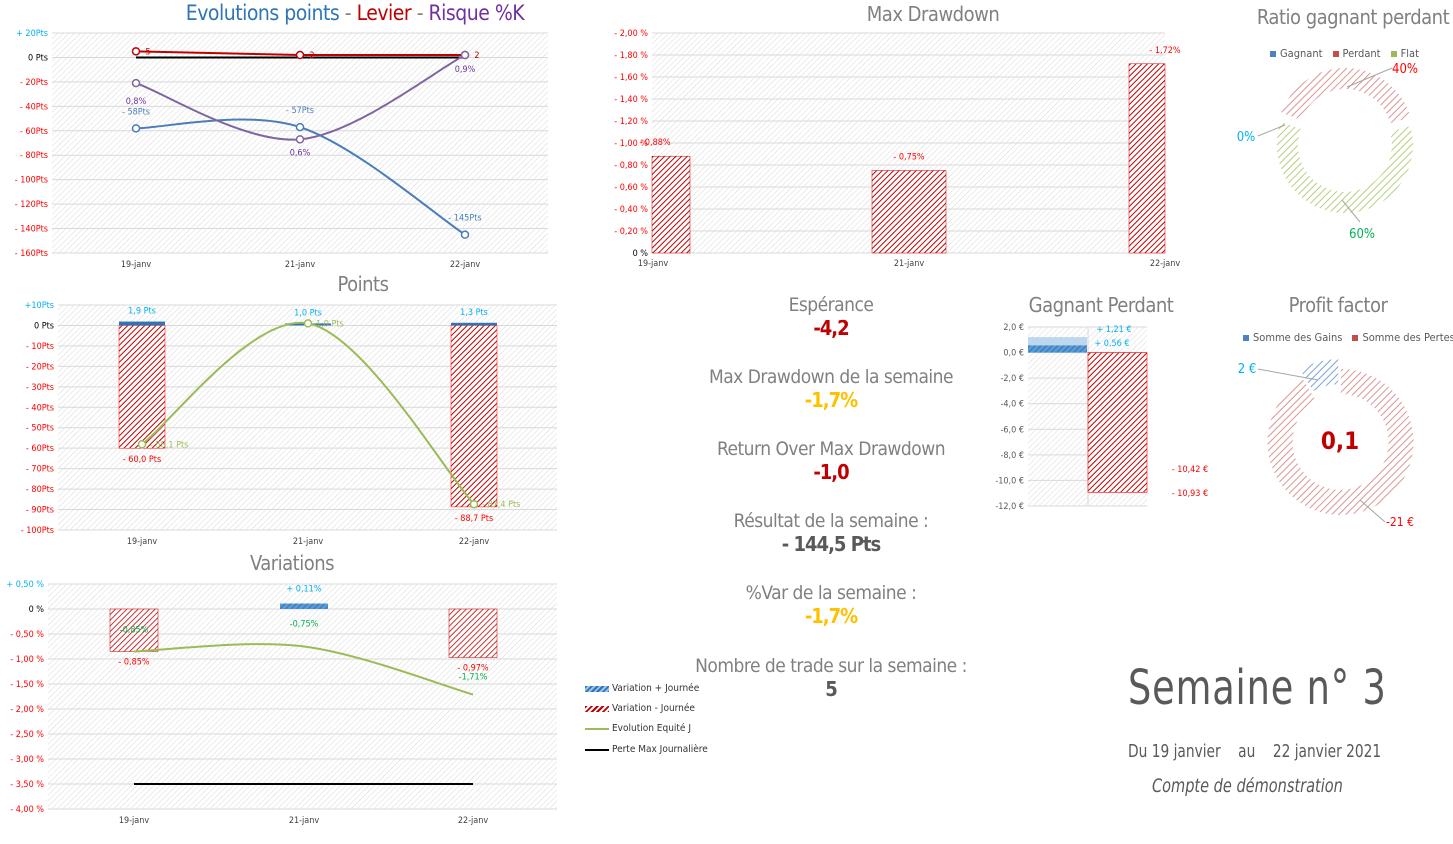  What do you see at coordinates (1257, 688) in the screenshot?
I see `week-title: Semaine n° 3` at bounding box center [1257, 688].